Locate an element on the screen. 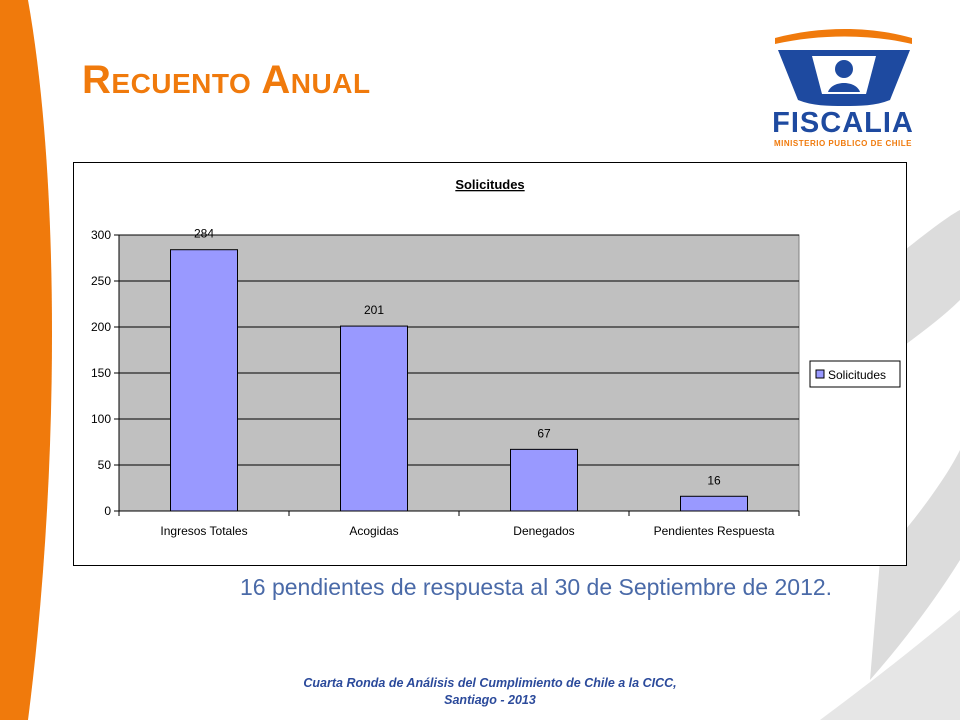  footer-line-2: Santiago - 2013 is located at coordinates (490, 700).